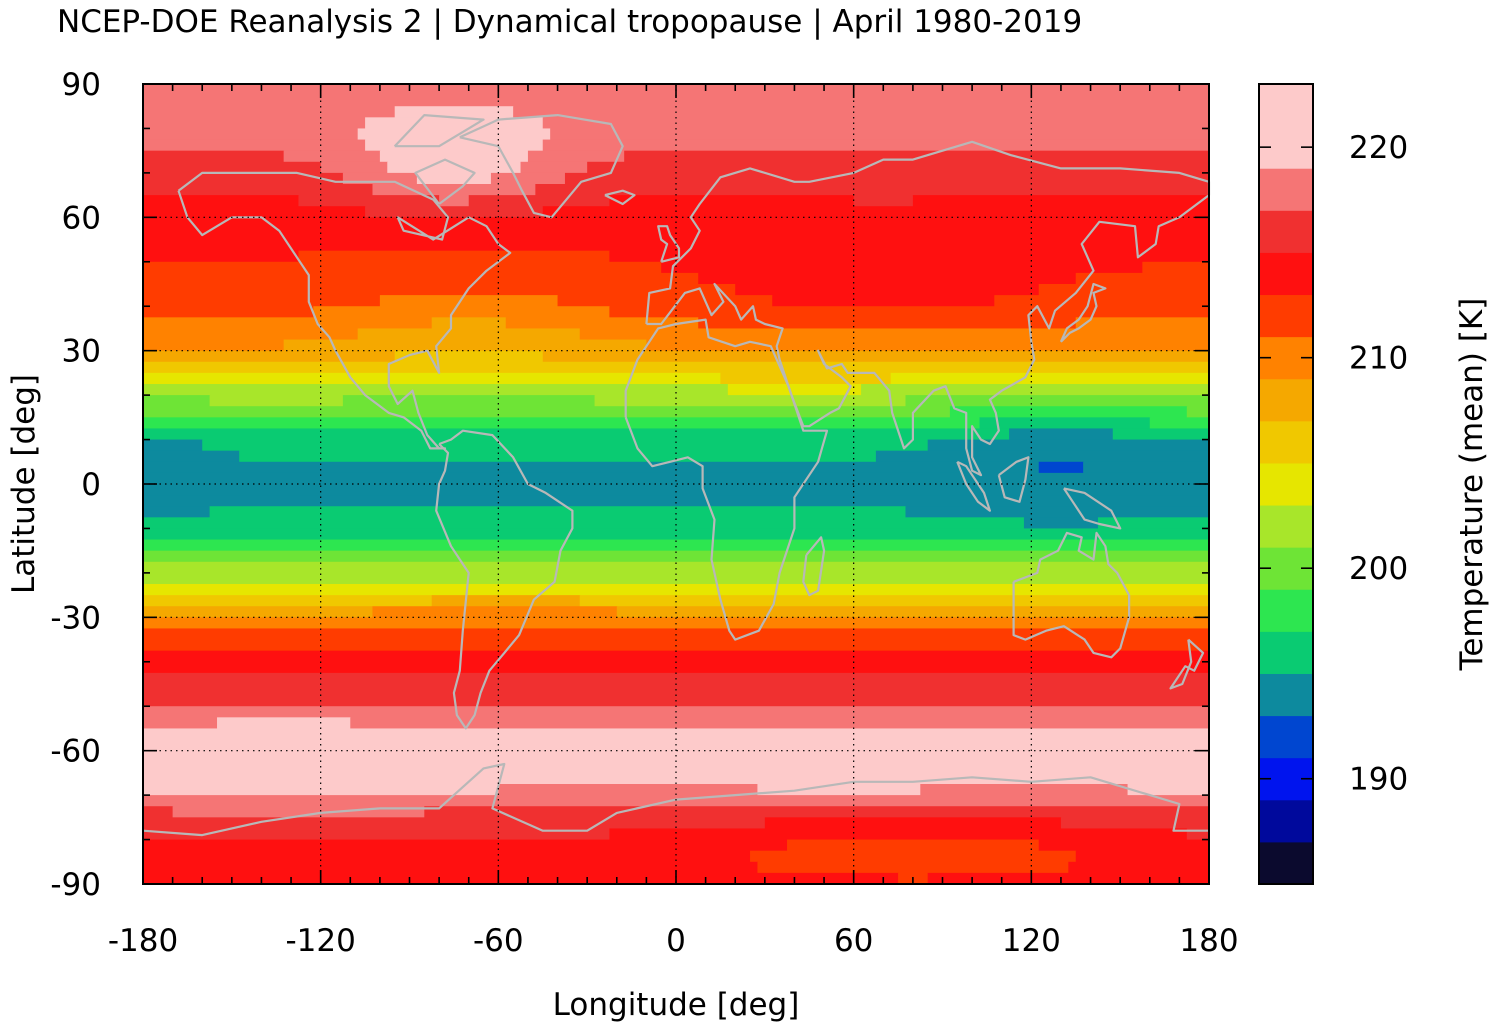 This screenshot has height=1029, width=1494. Describe the element at coordinates (143, 941) in the screenshot. I see `x-tick-label: -180` at that location.